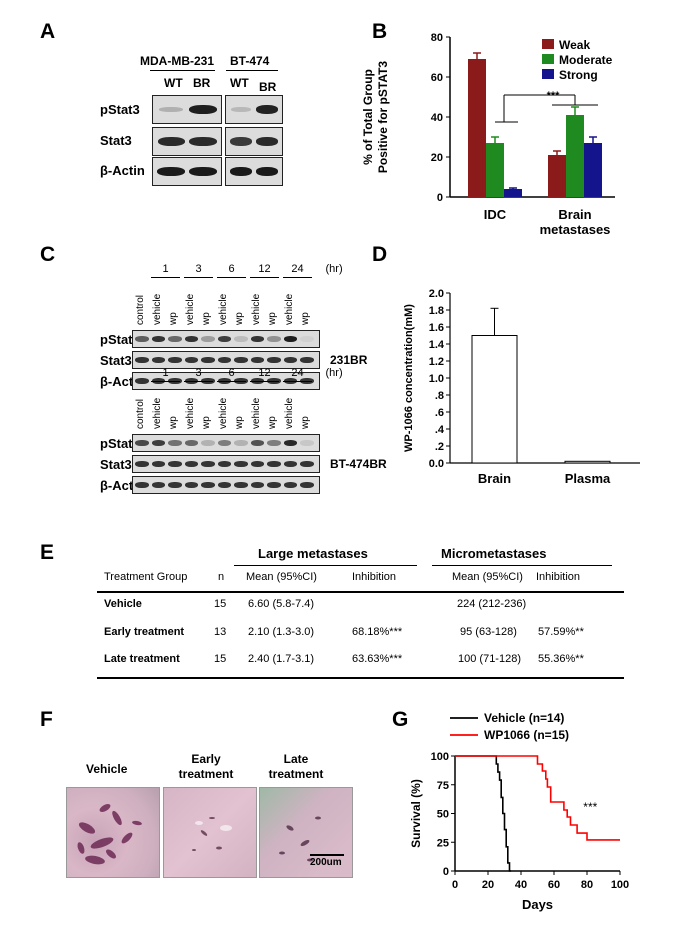 The image size is (700, 926). What do you see at coordinates (327, 855) in the screenshot?
I see `scale-bar-line` at bounding box center [327, 855].